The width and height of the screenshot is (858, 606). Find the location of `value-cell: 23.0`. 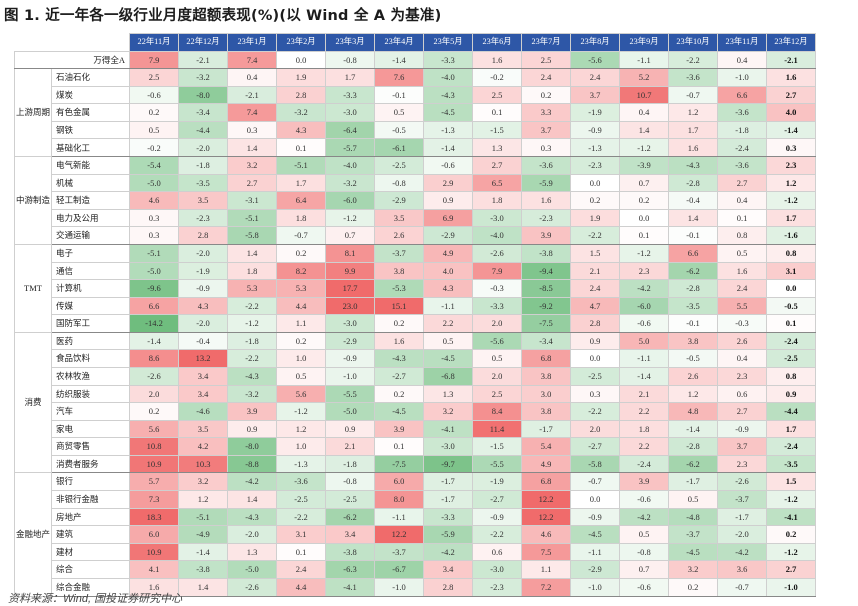

value-cell: 23.0 is located at coordinates (350, 306).